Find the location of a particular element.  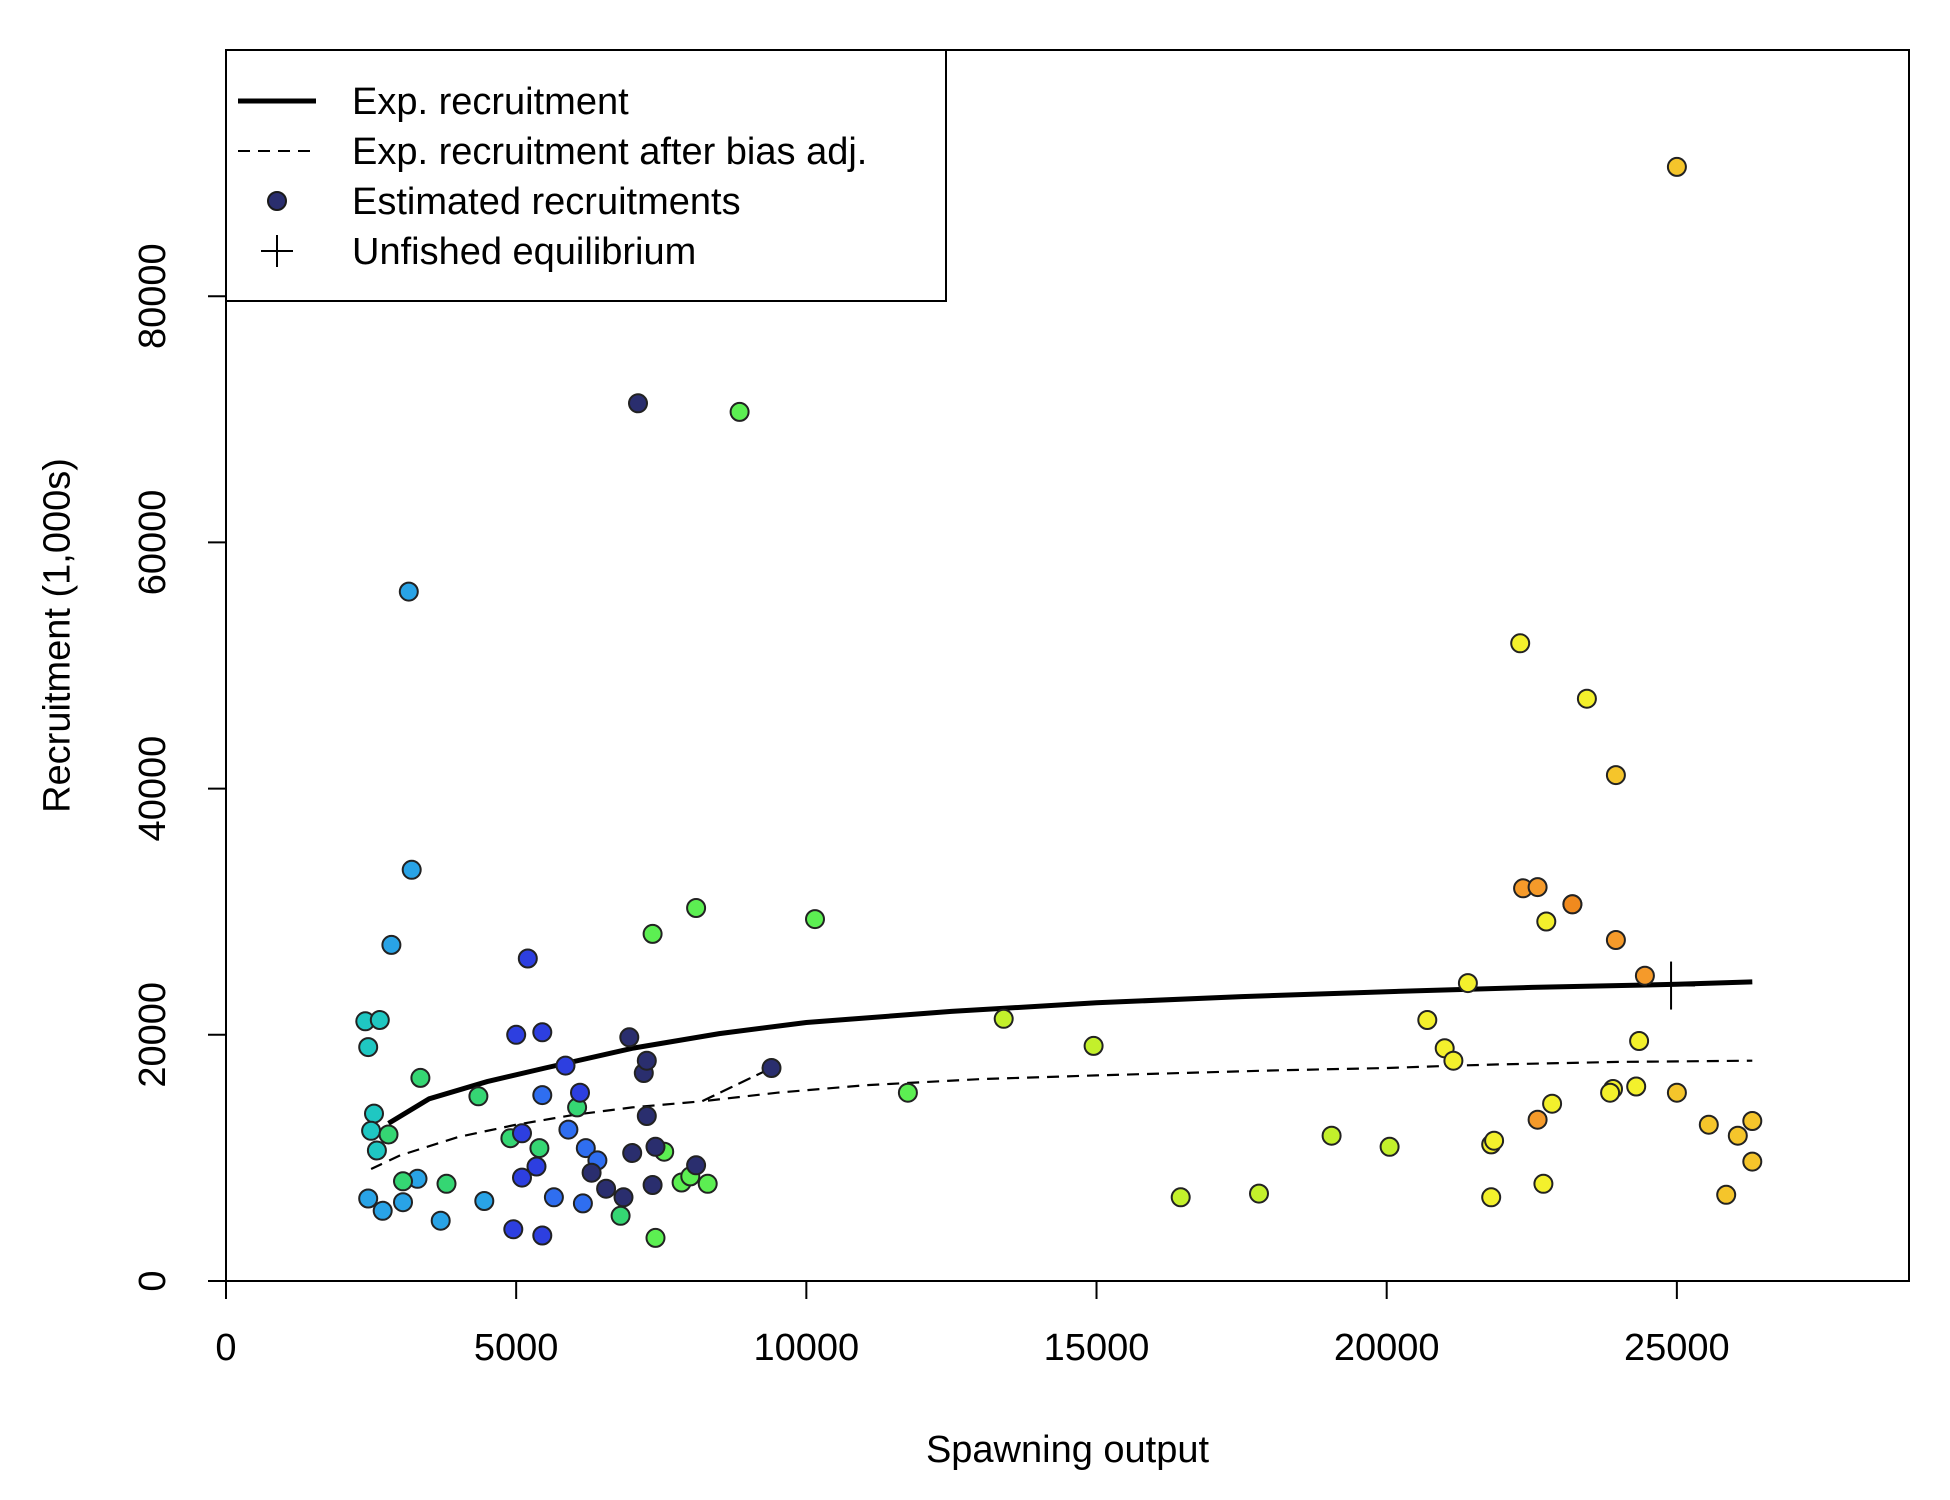

legend-label-unfished: Unfished equilibrium is located at coordinates (524, 252).